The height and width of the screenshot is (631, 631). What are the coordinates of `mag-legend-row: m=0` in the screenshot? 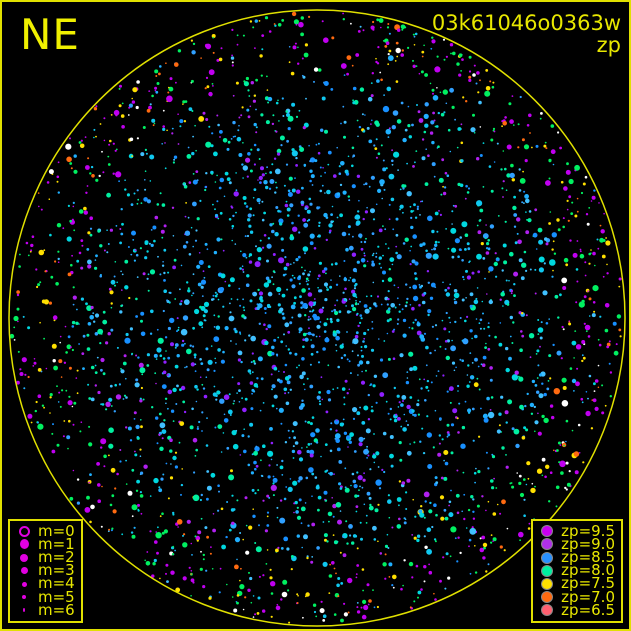 It's located at (45, 530).